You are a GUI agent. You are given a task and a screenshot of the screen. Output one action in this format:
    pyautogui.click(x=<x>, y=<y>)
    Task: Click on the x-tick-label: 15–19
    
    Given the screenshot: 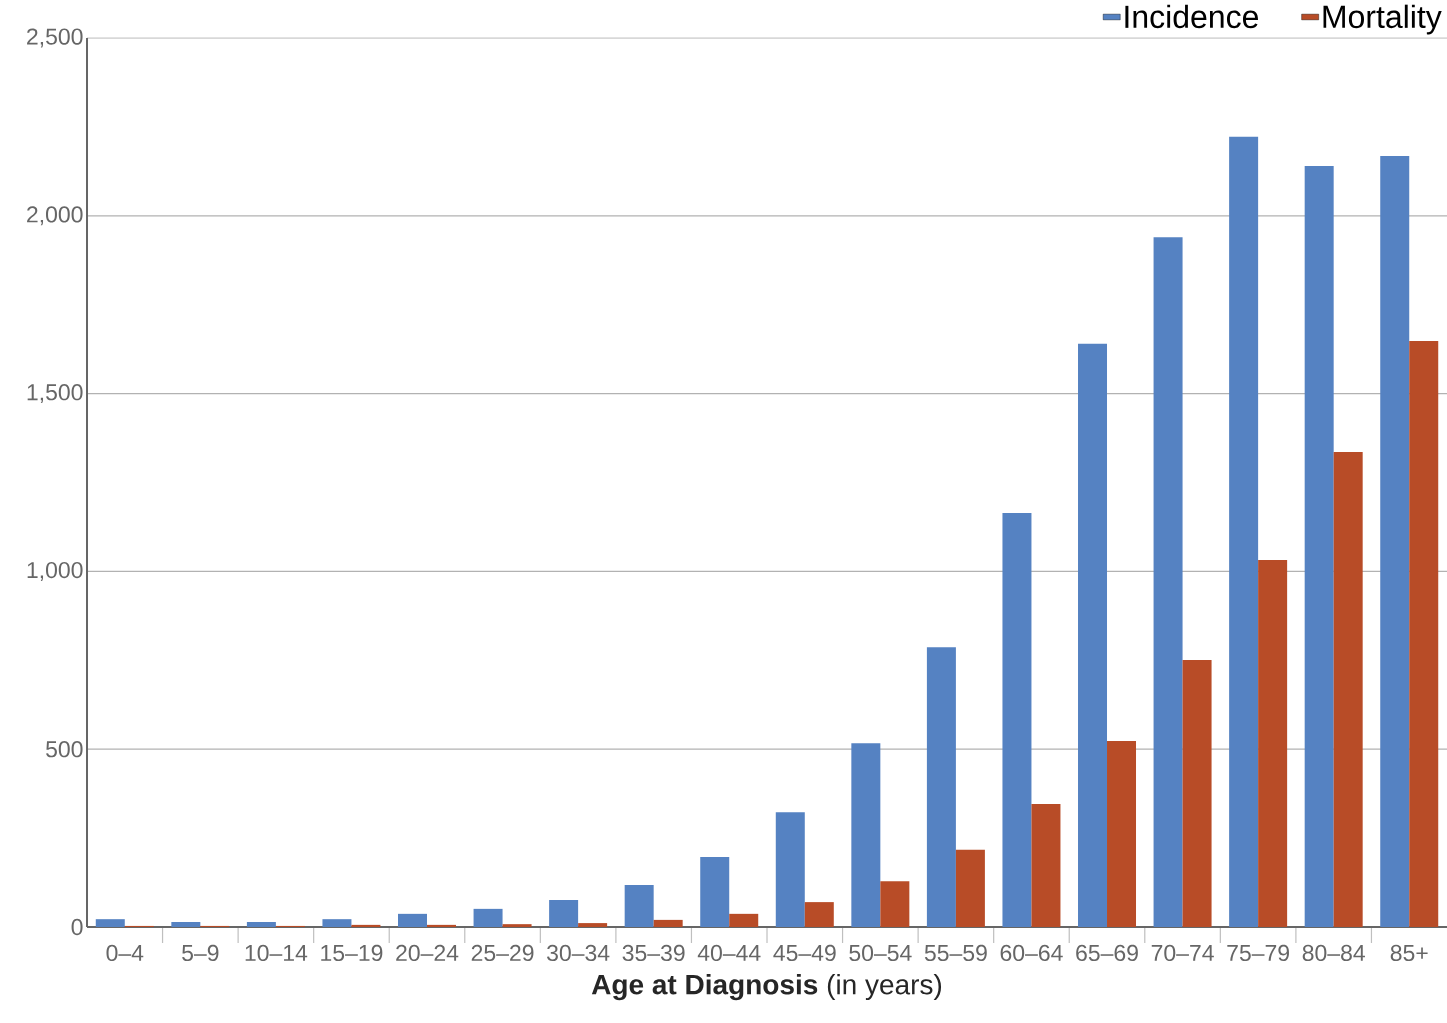 What is the action you would take?
    pyautogui.click(x=352, y=953)
    